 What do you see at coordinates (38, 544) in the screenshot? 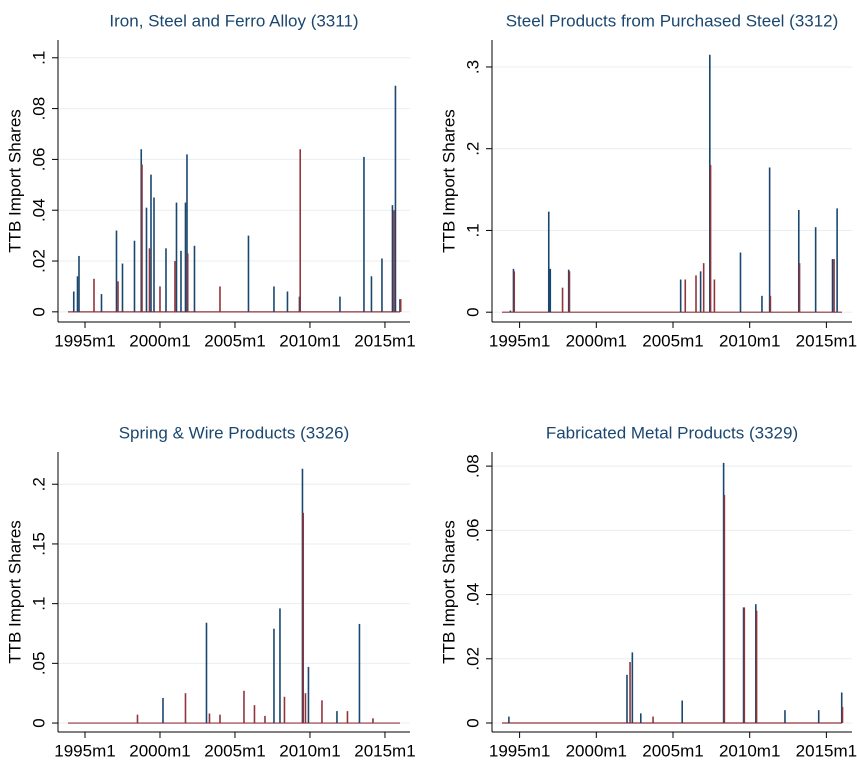
I see `y-tick-label: .15` at bounding box center [38, 544].